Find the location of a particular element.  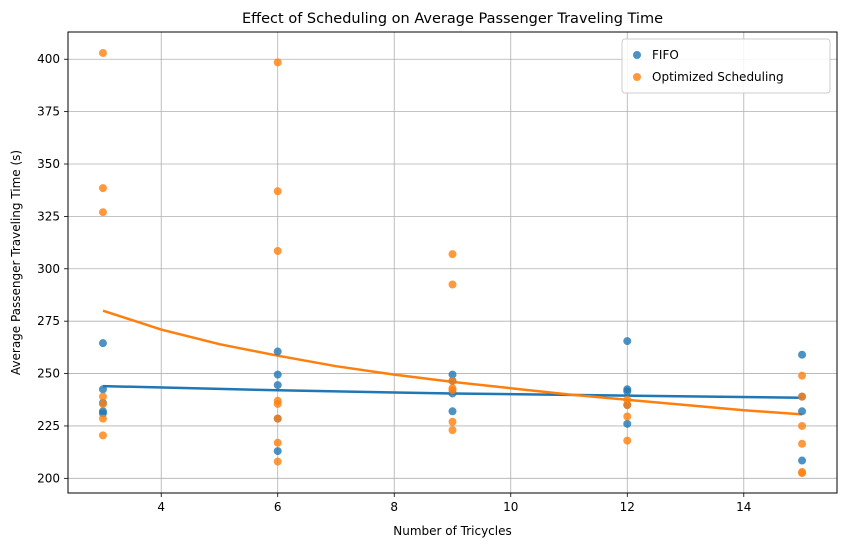

y-axis-ticks: 200 225 250 275 300 325 350 375 400 is located at coordinates (52, 268).